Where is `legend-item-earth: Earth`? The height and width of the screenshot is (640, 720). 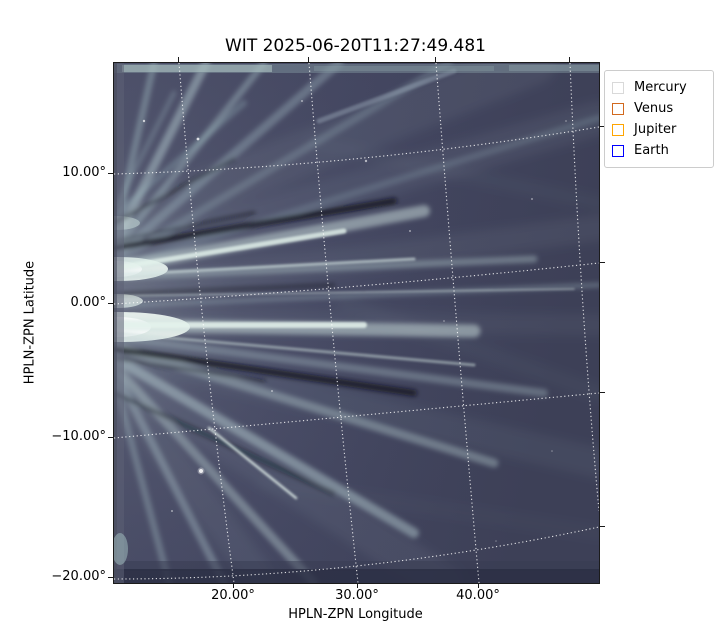
legend-item-earth: Earth is located at coordinates (658, 150).